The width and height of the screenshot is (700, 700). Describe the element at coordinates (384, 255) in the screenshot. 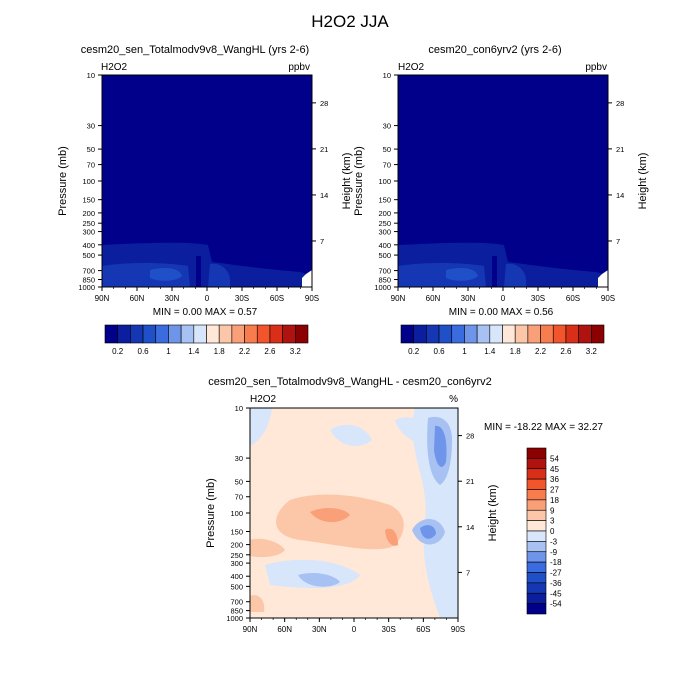

I see `panel2-ytick-label: 500` at that location.